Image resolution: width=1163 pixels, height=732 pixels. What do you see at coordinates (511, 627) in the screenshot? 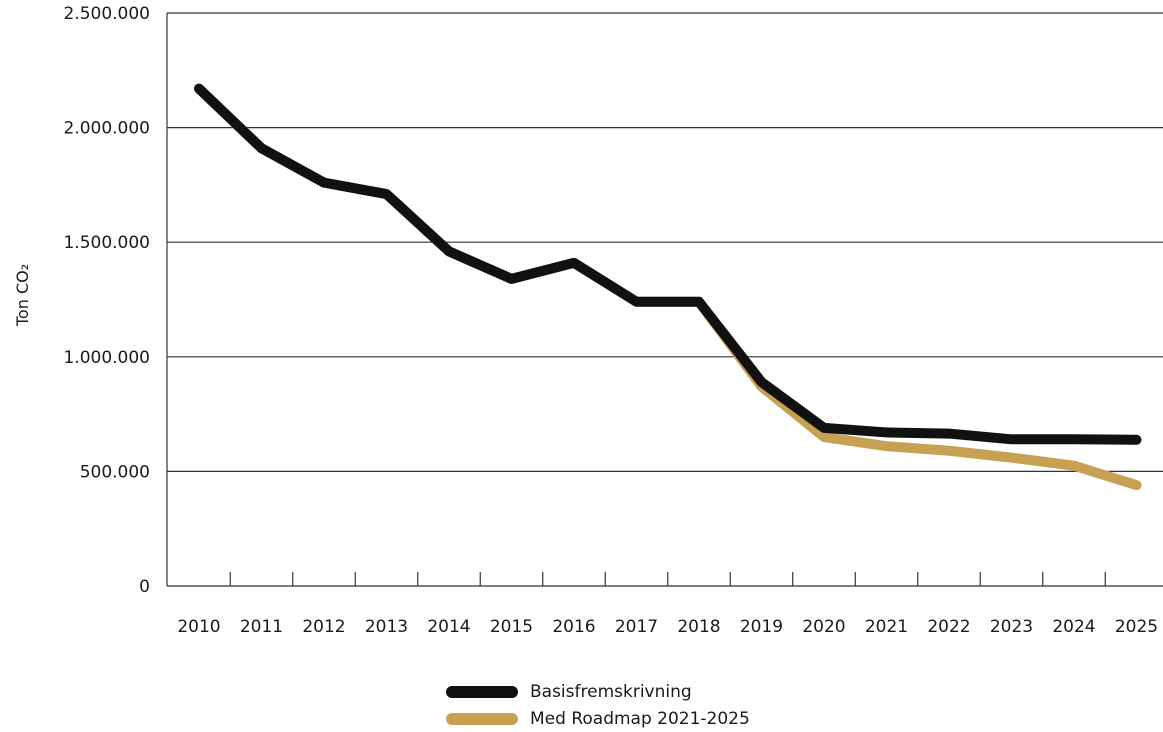
I see `x-tick-label: 2015` at bounding box center [511, 627].